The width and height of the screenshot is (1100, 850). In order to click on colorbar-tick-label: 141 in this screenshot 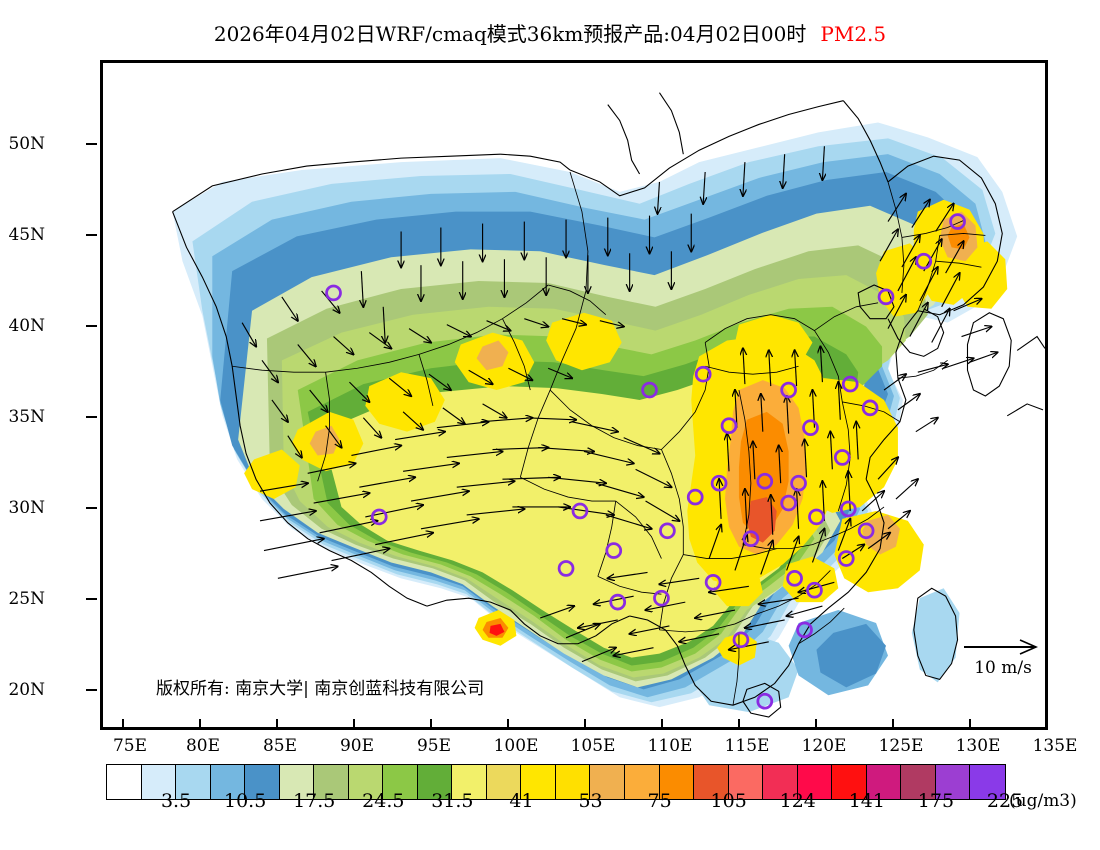, I will do `click(866, 801)`.